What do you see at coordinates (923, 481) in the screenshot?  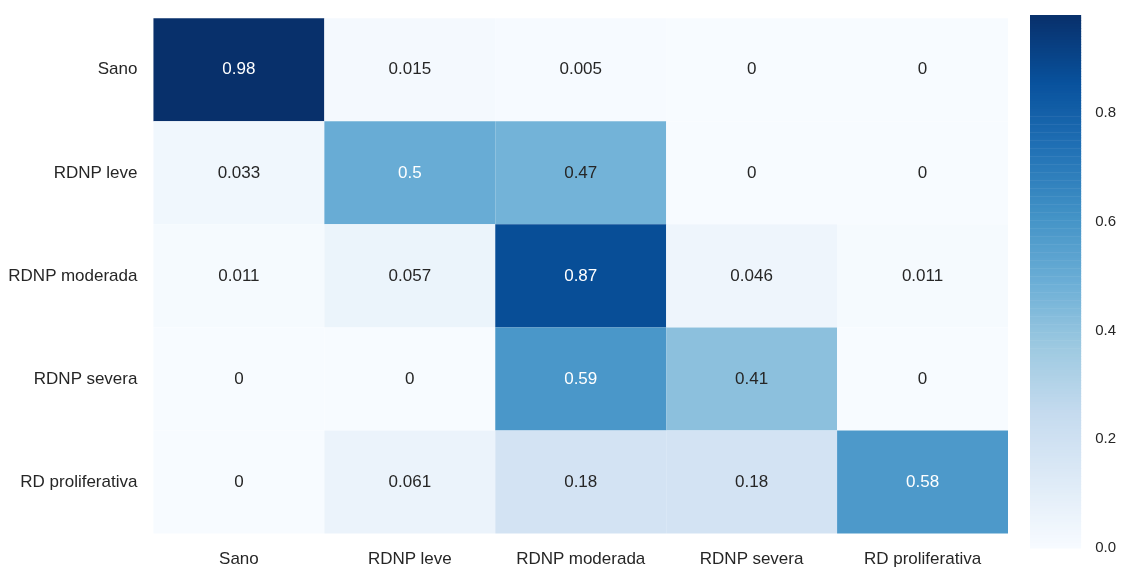 I see `data-label: 0.58` at bounding box center [923, 481].